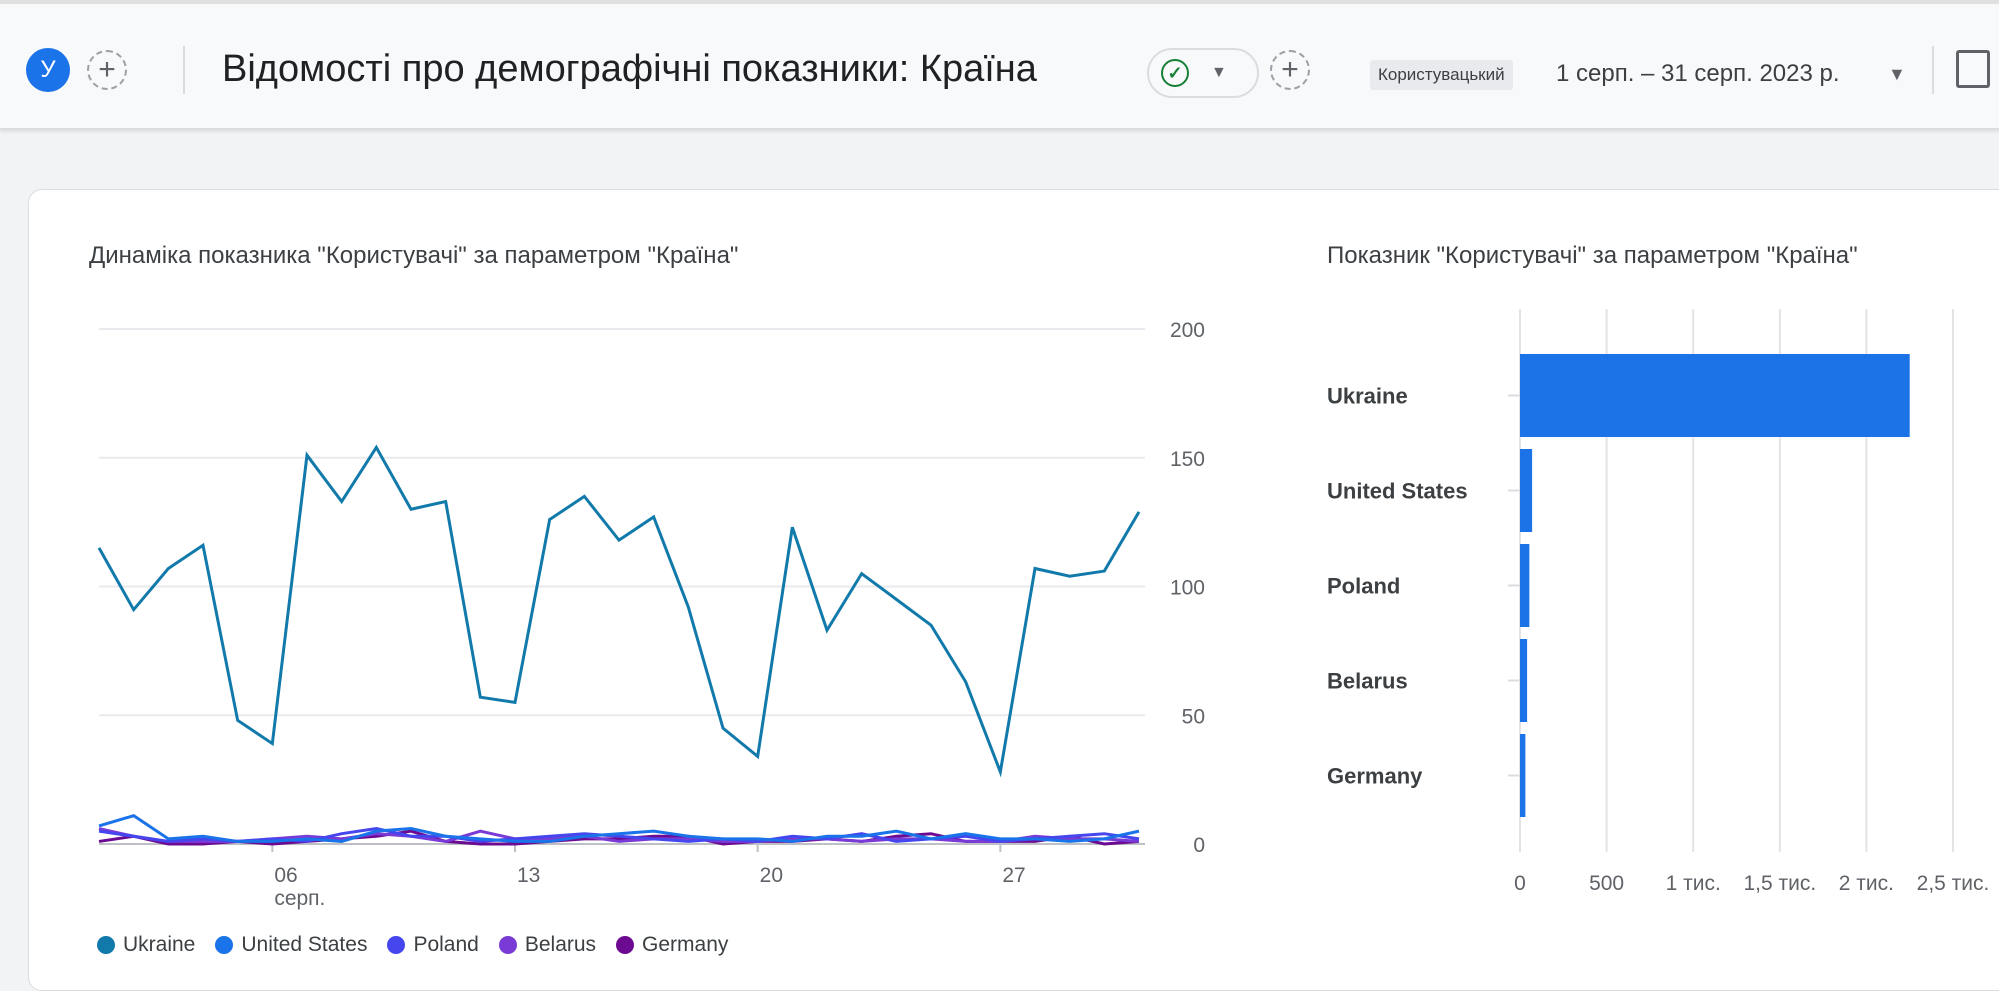 Image resolution: width=1999 pixels, height=991 pixels. What do you see at coordinates (285, 875) in the screenshot?
I see `x-tick-label: 06` at bounding box center [285, 875].